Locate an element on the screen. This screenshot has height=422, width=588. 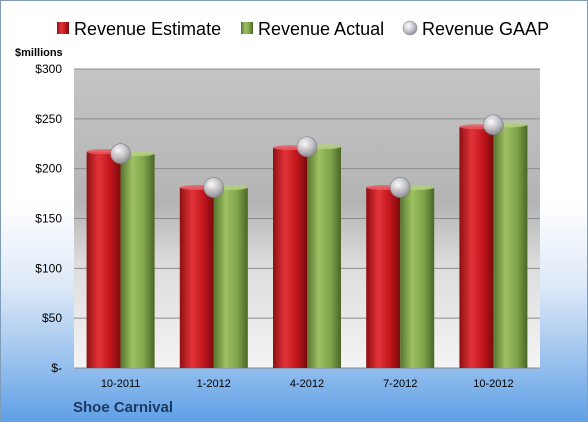
y-axis-ticks: $- $50 $100 $150 $200 $250 $300 is located at coordinates (48, 218).